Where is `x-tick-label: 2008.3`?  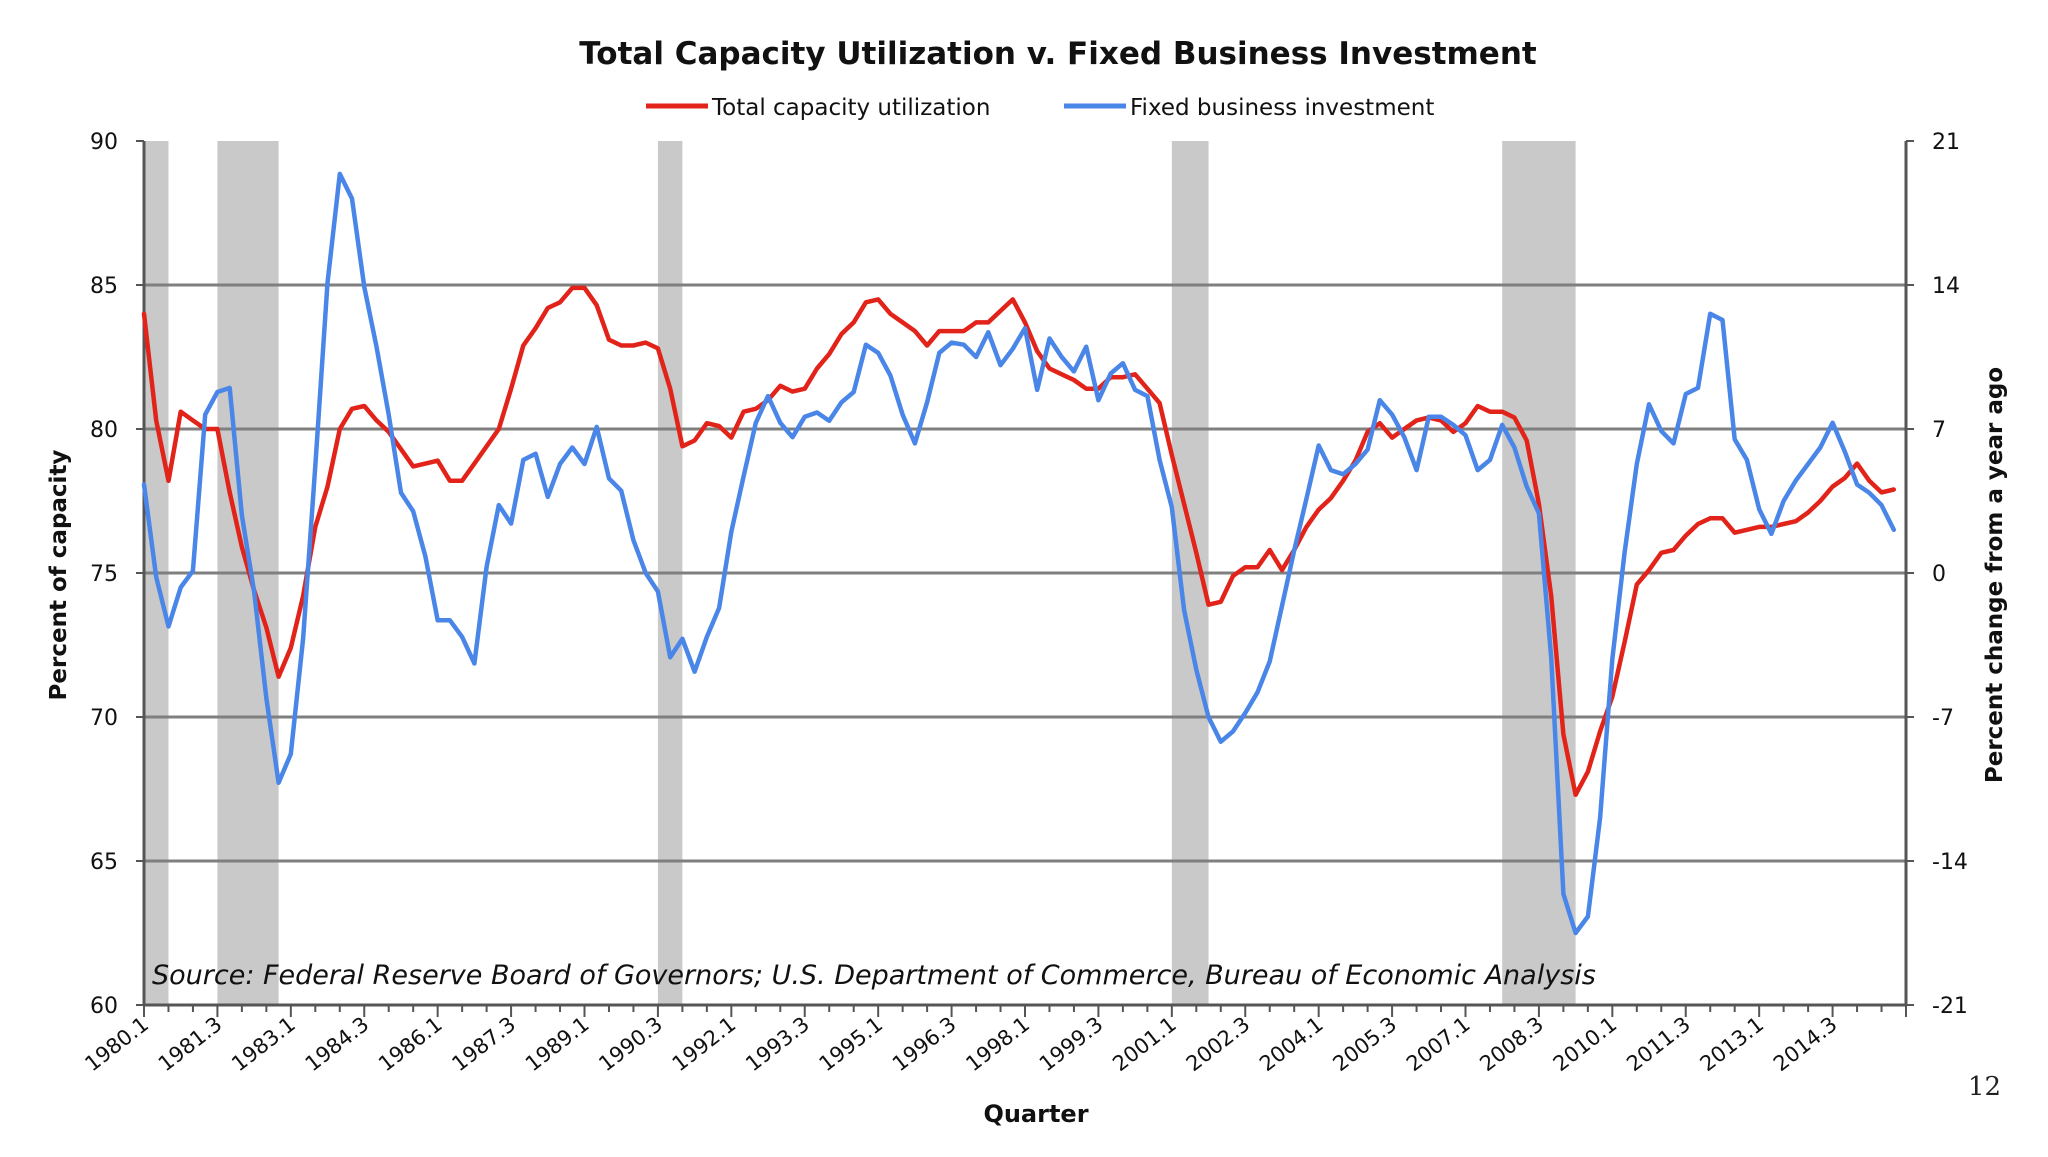 x-tick-label: 2008.3 is located at coordinates (1511, 1044).